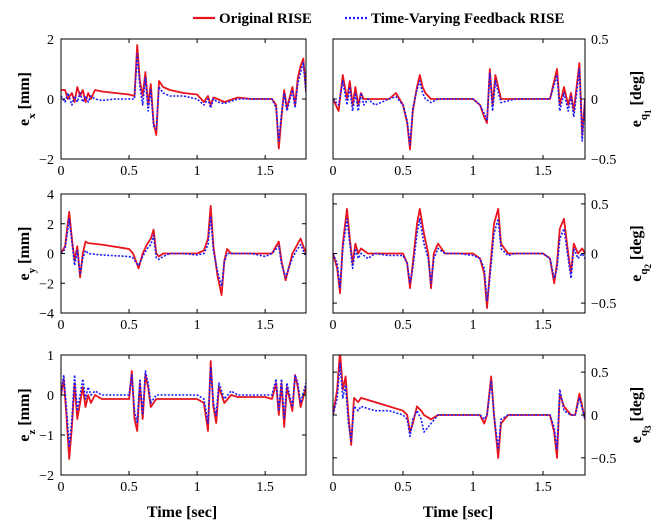  I want to click on x-tick-label-ex: 1, so click(197, 171).